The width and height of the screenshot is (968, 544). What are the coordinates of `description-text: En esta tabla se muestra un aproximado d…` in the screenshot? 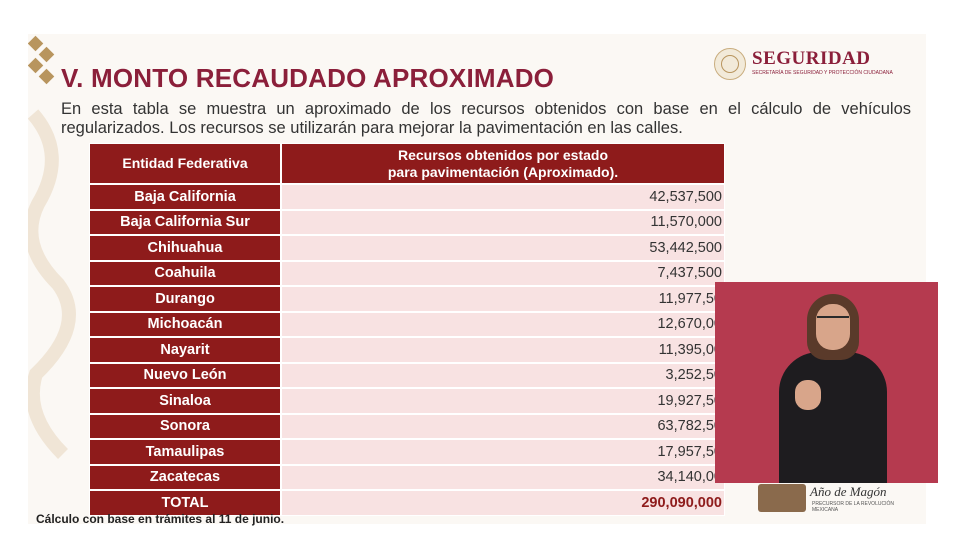 It's located at (486, 118).